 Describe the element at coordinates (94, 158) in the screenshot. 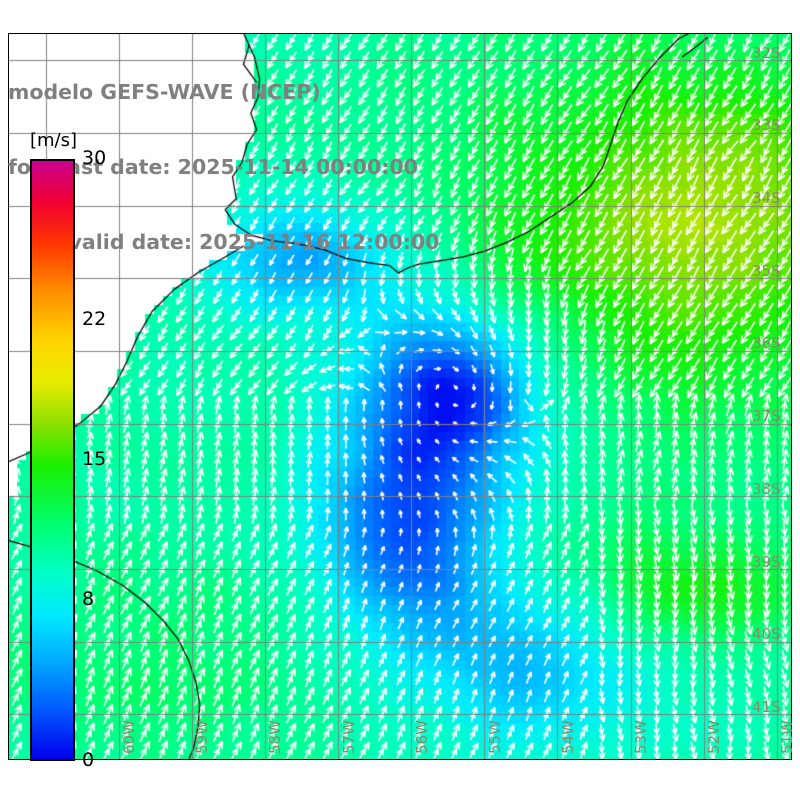

I see `colorbar-tick-30: 30` at that location.